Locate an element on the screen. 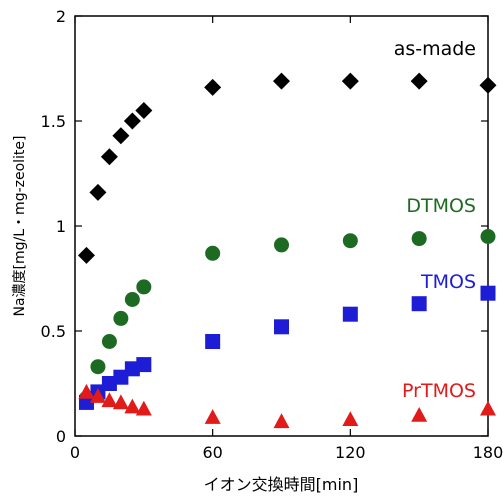 The width and height of the screenshot is (503, 499). x-axis-title: イオン交換時間[min] is located at coordinates (281, 484).